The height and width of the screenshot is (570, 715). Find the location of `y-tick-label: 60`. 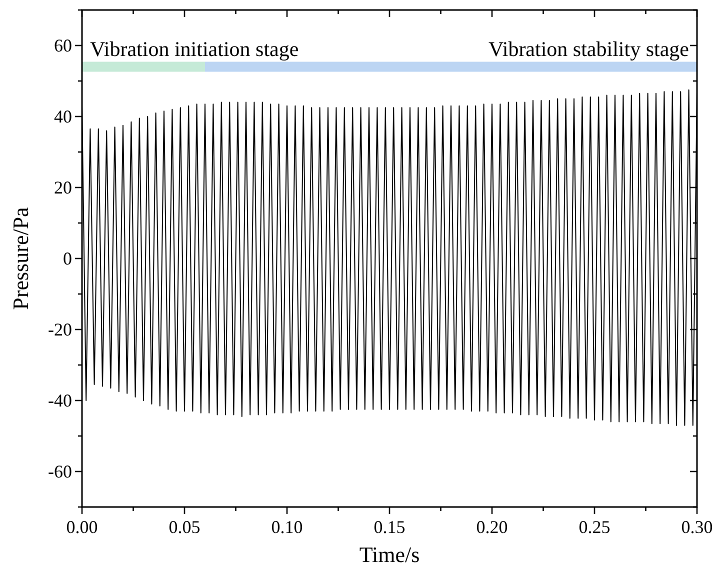

y-tick-label: 60 is located at coordinates (63, 46).